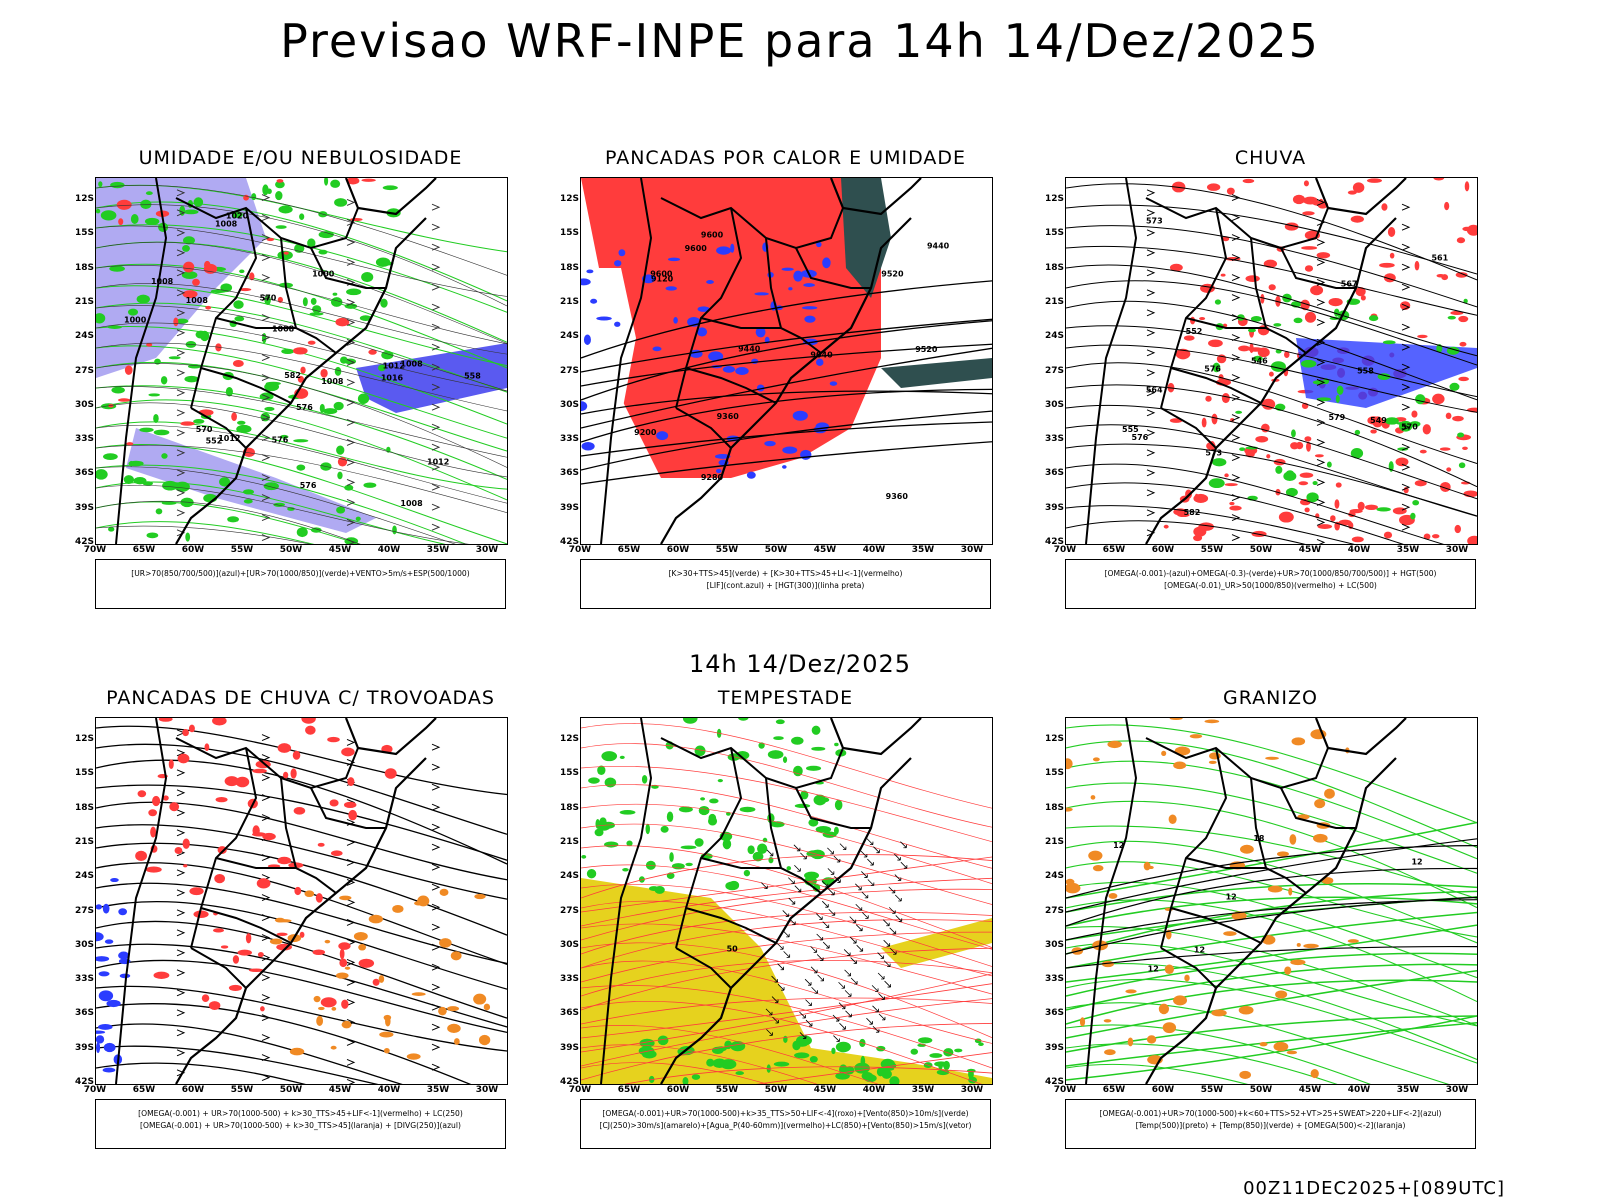 The height and width of the screenshot is (1200, 1600). What do you see at coordinates (1052, 362) in the screenshot?
I see `latitude-axis: 12S 15S 18S 21S 24S 27S 30S 33S 36S 39S 42S` at bounding box center [1052, 362].